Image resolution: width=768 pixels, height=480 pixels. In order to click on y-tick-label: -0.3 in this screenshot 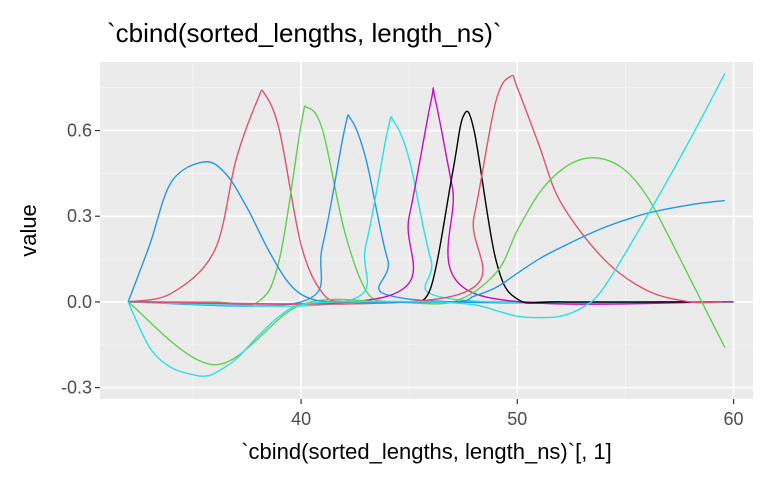, I will do `click(76, 388)`.